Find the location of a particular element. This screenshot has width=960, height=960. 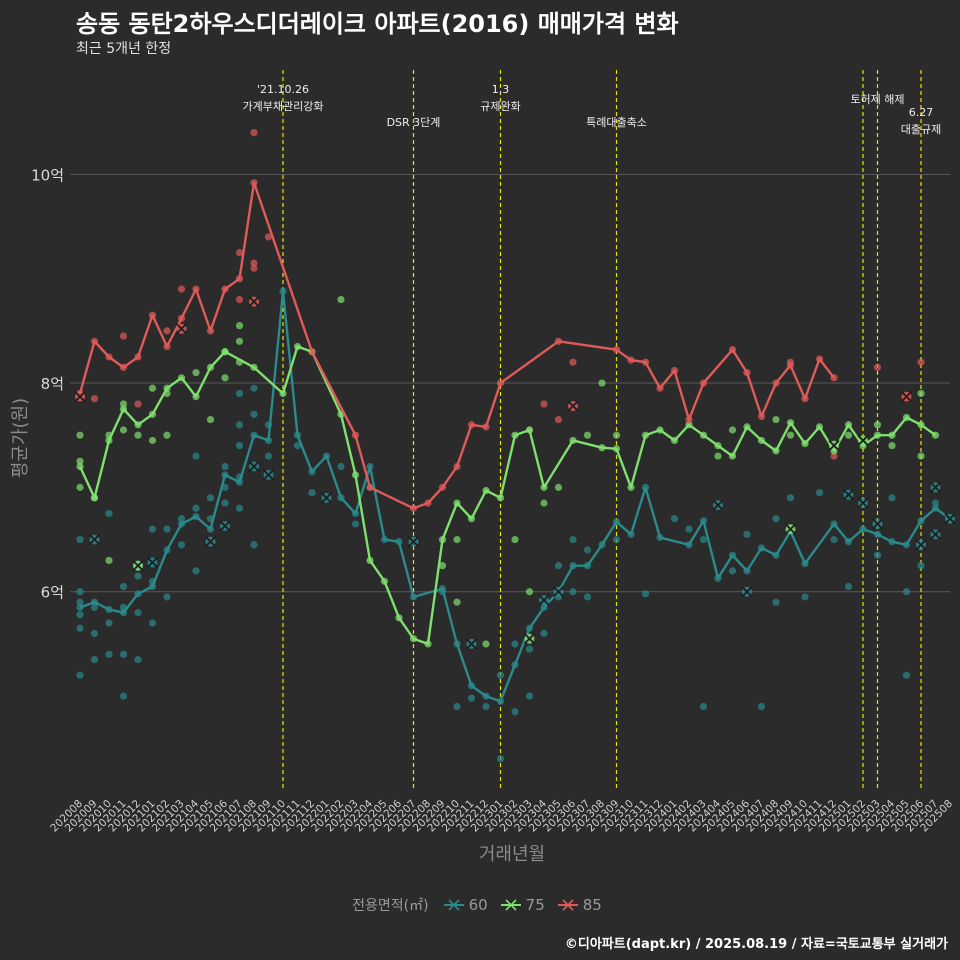

chart-title: 송동 동탄2하우스디더레이크 아파트(2016) 매매가격 변화 is located at coordinates (377, 24).